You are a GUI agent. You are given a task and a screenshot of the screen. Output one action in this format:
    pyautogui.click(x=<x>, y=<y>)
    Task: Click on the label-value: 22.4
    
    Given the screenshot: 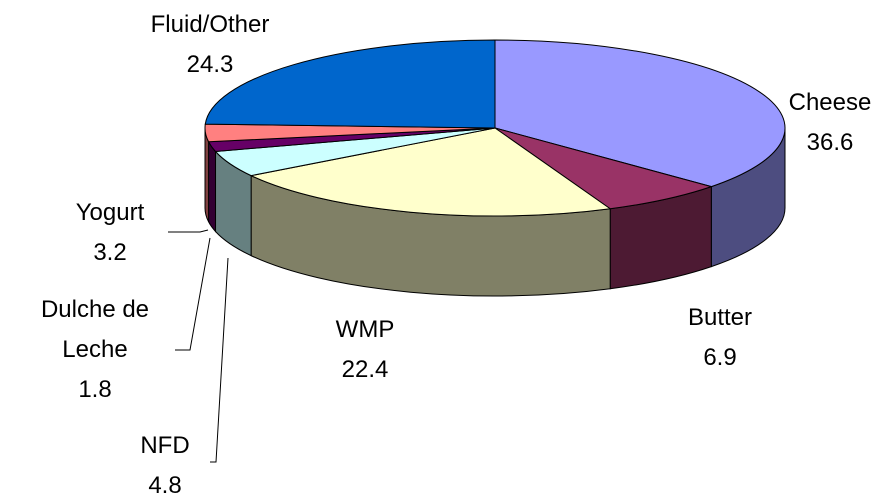 What is the action you would take?
    pyautogui.click(x=365, y=369)
    